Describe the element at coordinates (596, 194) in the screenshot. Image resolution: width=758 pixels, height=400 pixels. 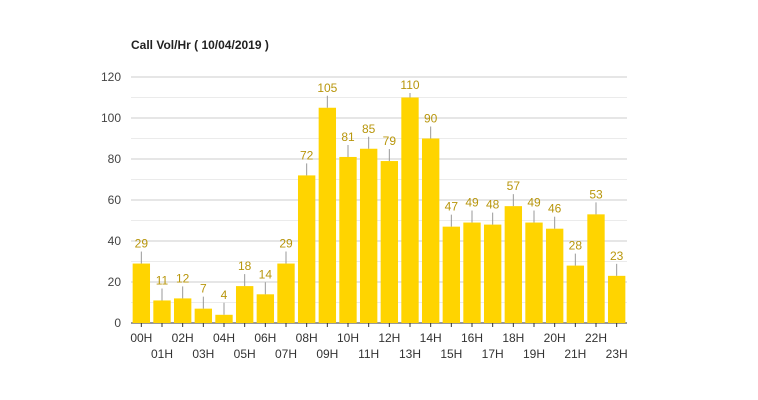
I see `data-label-22H: 53` at that location.